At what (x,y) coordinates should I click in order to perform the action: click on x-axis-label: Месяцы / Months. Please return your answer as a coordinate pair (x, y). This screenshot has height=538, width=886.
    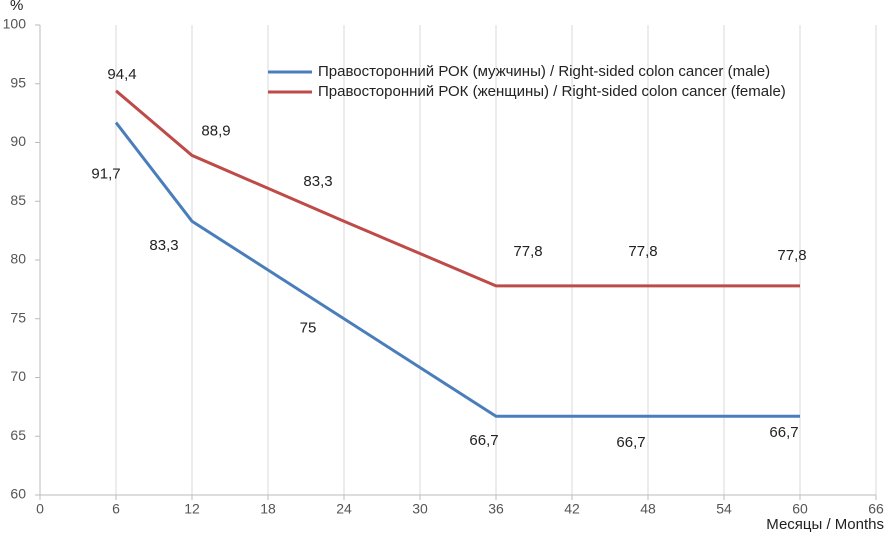
    Looking at the image, I should click on (825, 524).